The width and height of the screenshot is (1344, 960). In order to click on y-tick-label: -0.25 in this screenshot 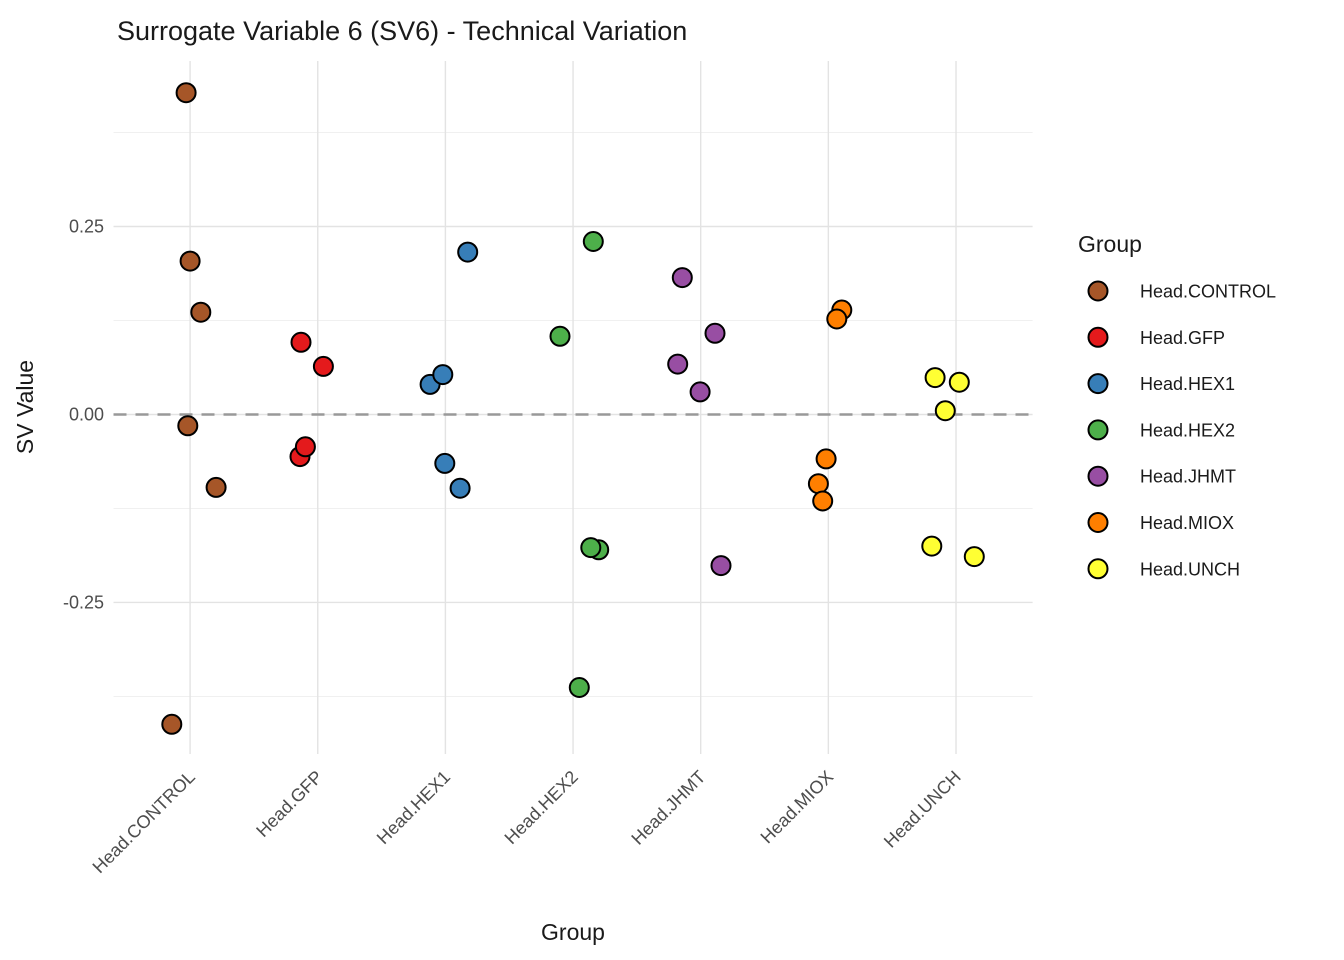, I will do `click(83, 602)`.